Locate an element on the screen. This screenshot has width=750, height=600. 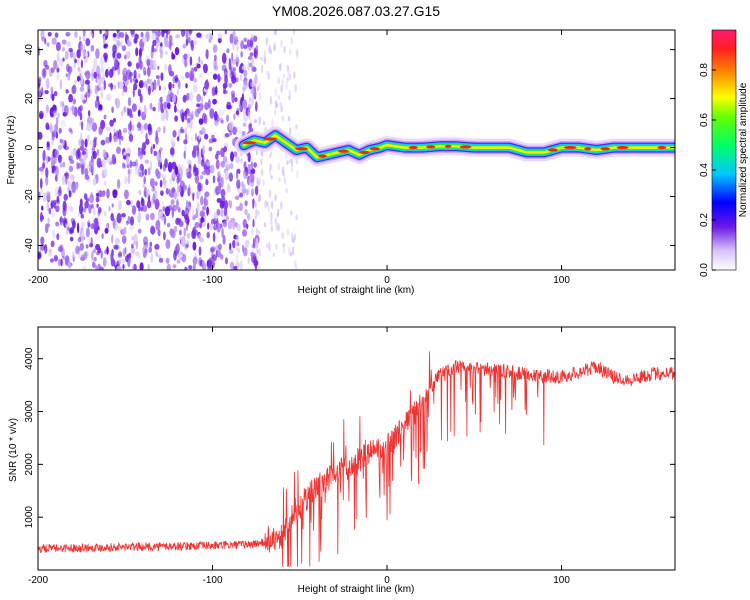
y-tick-label: 4000 is located at coordinates (29, 358).